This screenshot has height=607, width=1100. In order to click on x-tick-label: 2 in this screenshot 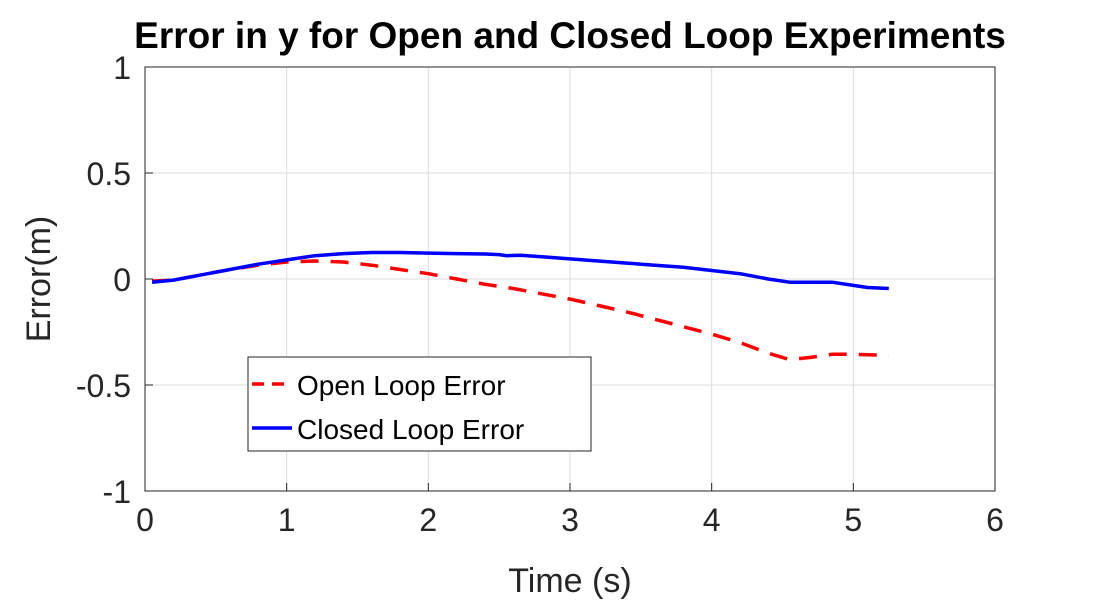, I will do `click(428, 520)`.